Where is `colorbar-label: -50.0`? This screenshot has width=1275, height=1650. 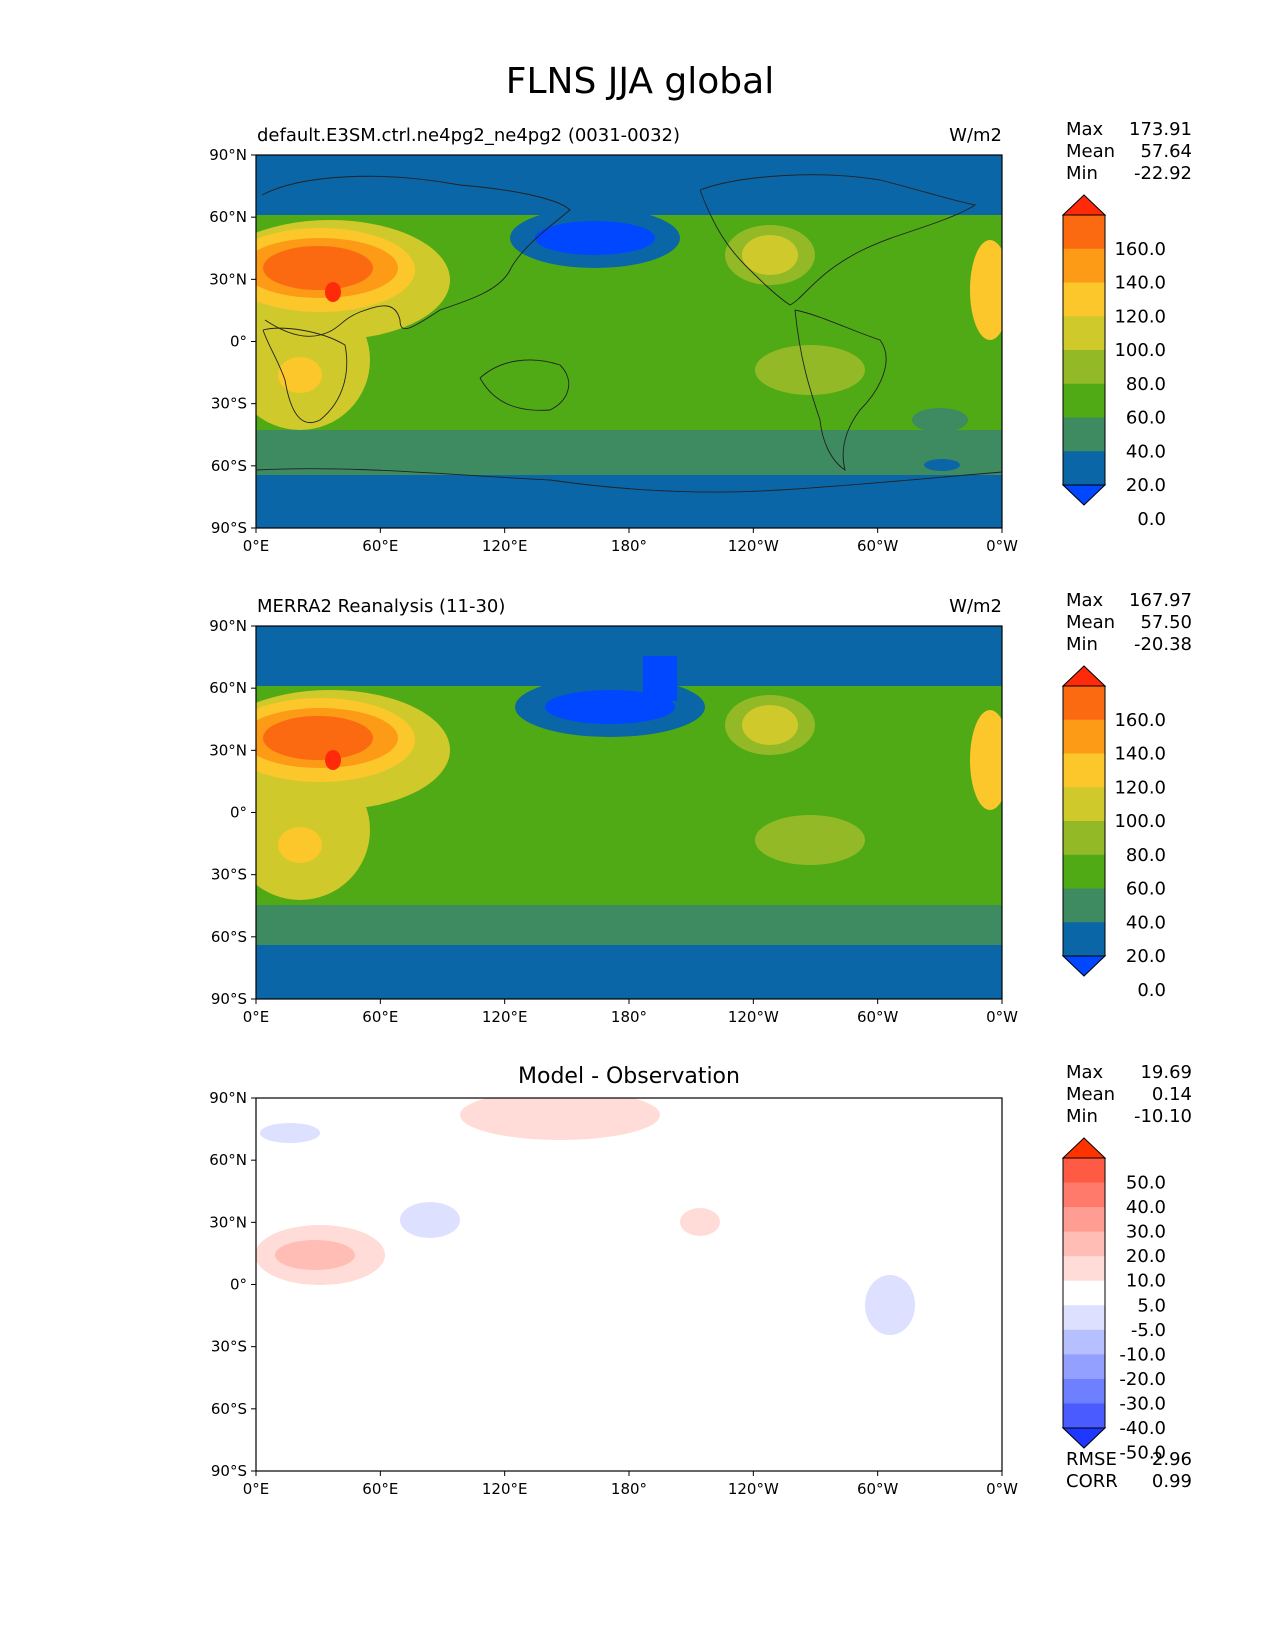 colorbar-label: -50.0 is located at coordinates (1142, 1453).